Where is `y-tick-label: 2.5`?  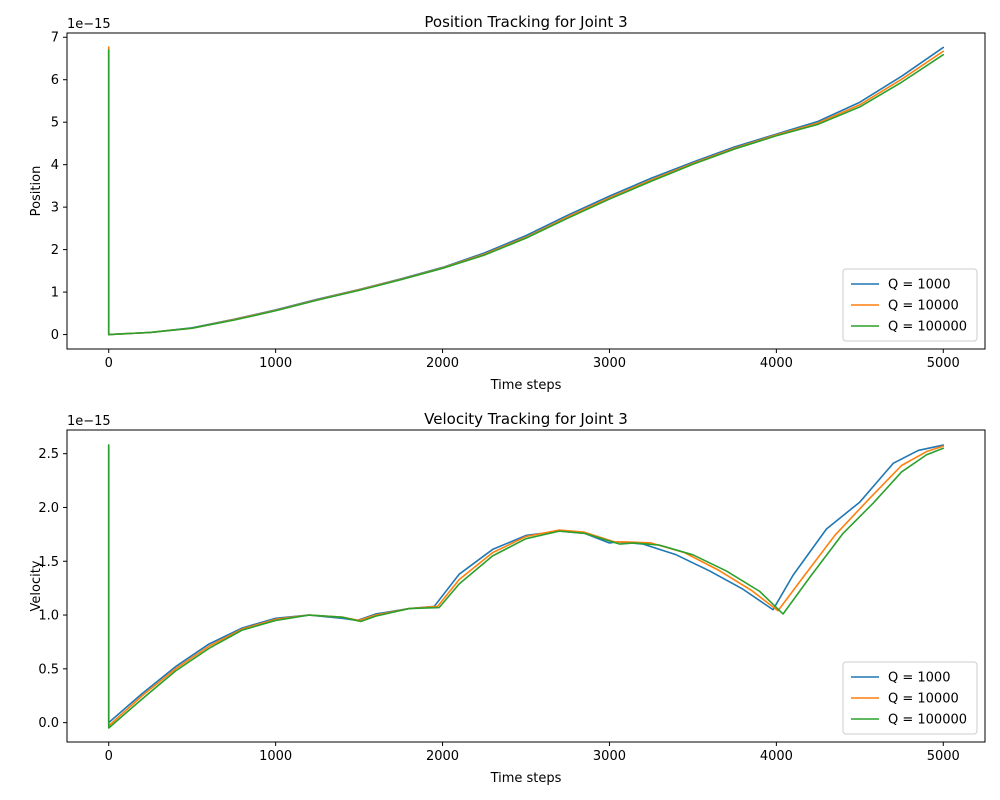
y-tick-label: 2.5 is located at coordinates (48, 454).